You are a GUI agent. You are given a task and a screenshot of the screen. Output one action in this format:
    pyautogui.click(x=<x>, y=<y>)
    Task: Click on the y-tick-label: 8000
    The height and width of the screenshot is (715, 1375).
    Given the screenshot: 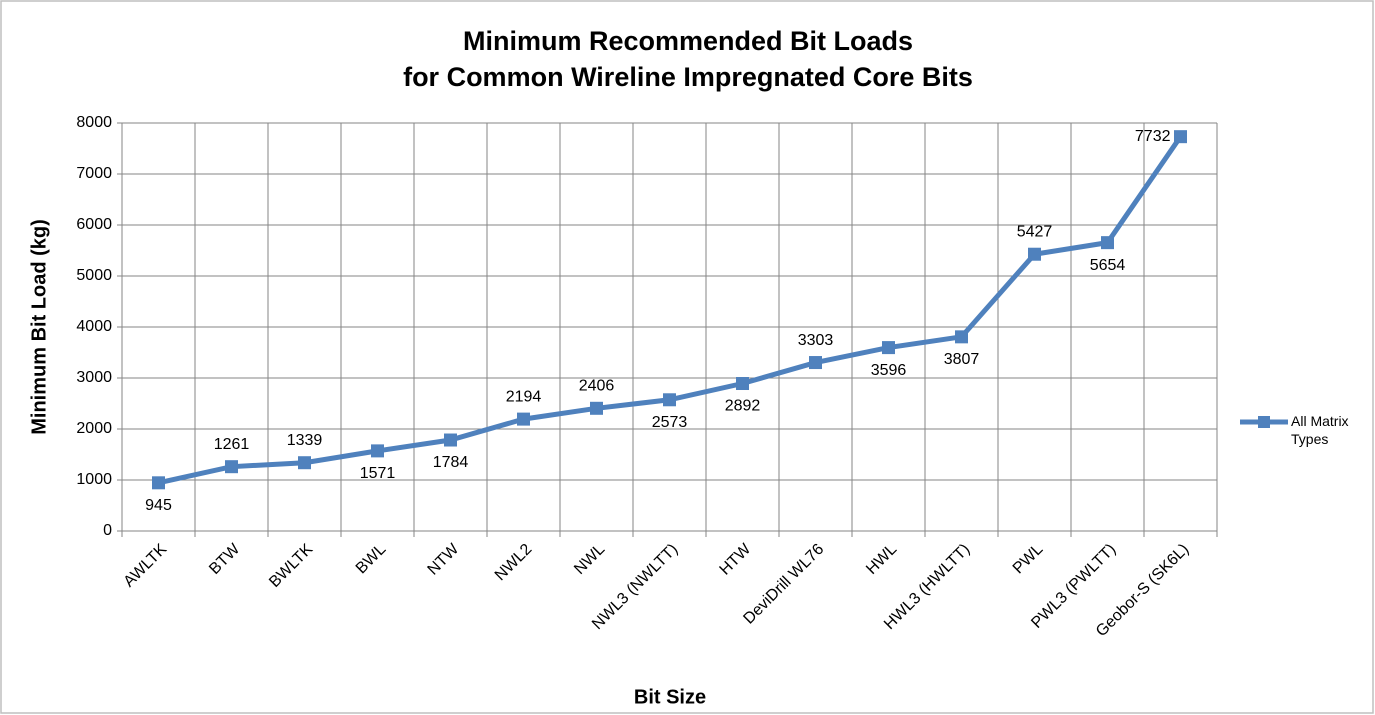 What is the action you would take?
    pyautogui.click(x=94, y=122)
    